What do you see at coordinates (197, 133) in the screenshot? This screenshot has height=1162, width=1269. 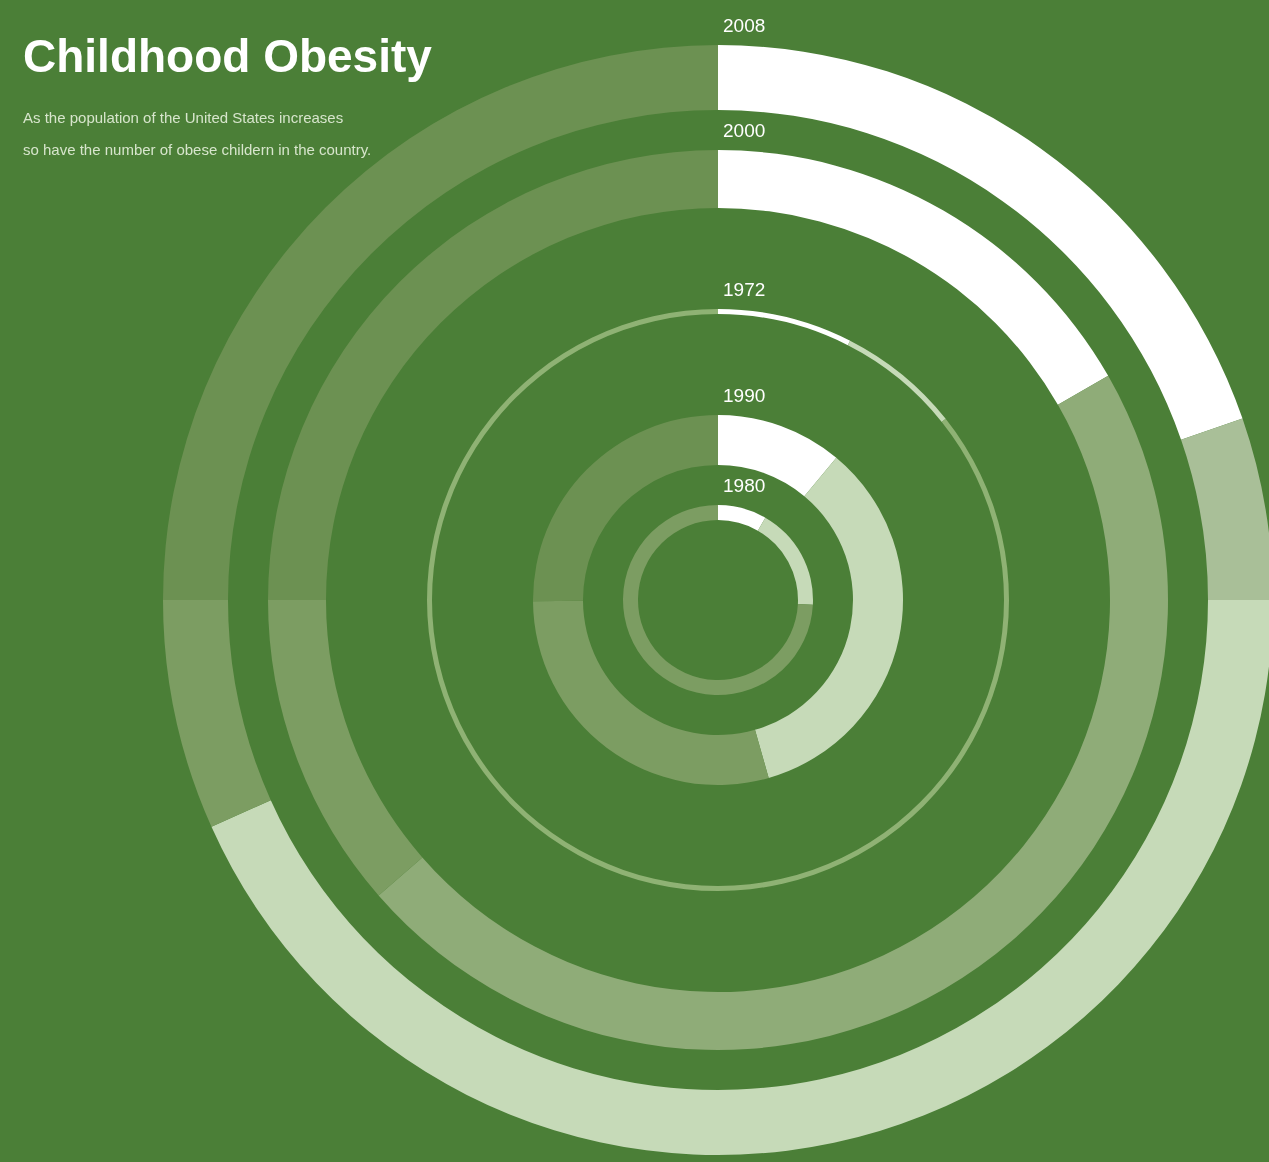 I see `text: As the population of the United States increases so have the number of obese childern in the country.` at bounding box center [197, 133].